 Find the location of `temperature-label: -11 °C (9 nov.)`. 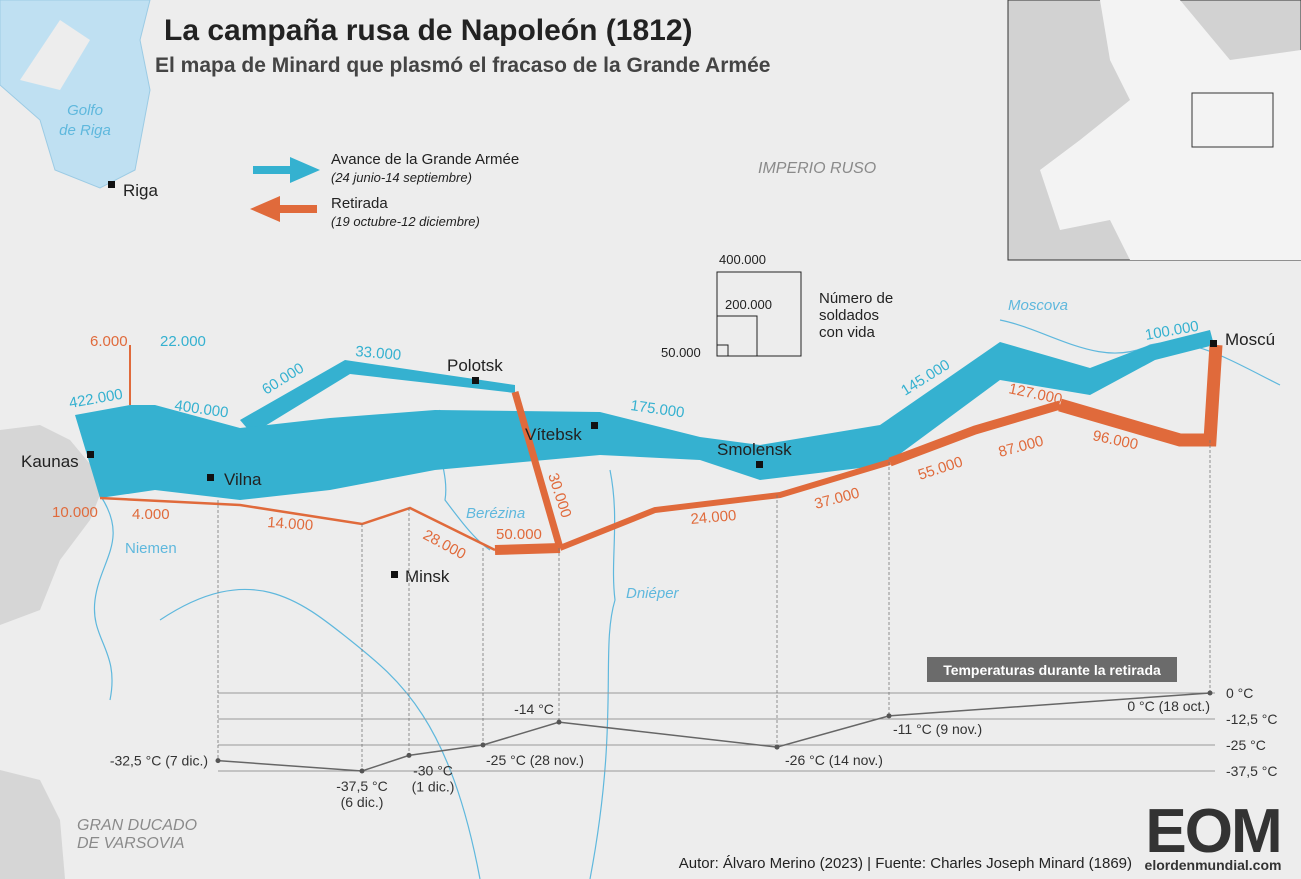

temperature-label: -11 °C (9 nov.) is located at coordinates (937, 729).